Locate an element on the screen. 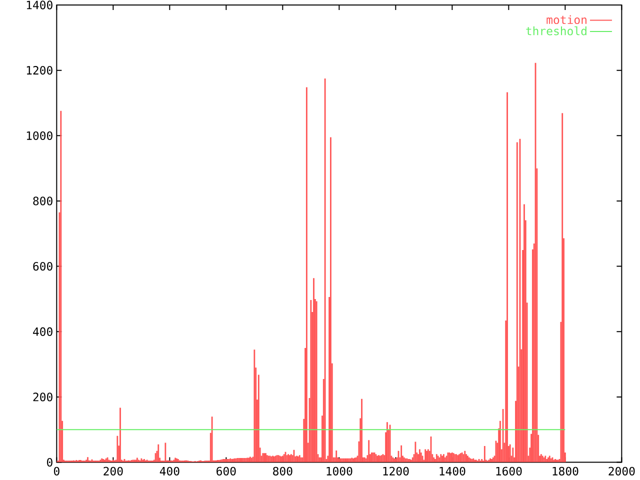  y-tick-label: 1000 is located at coordinates (39, 135).